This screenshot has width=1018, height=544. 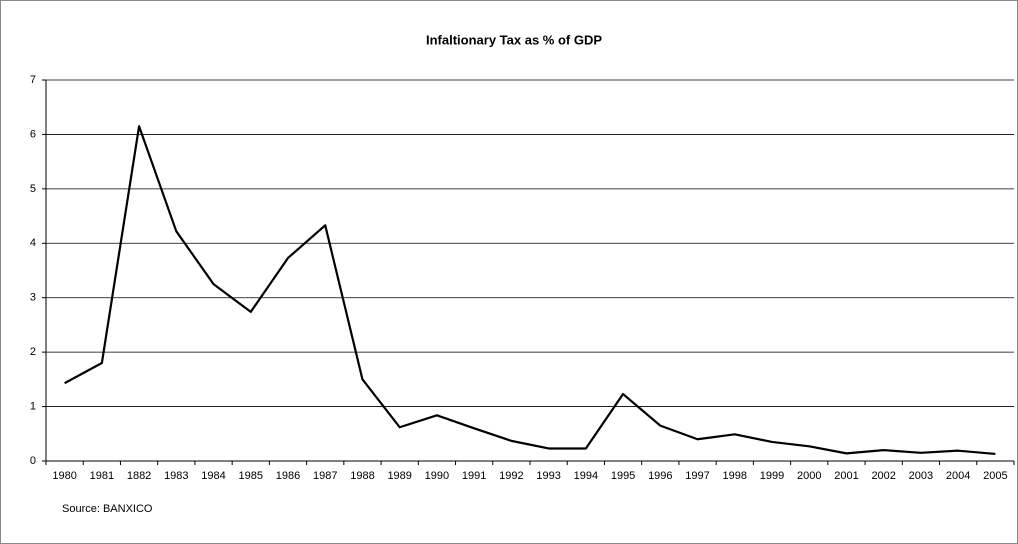 I want to click on x-tick-label: 1994, so click(x=586, y=476).